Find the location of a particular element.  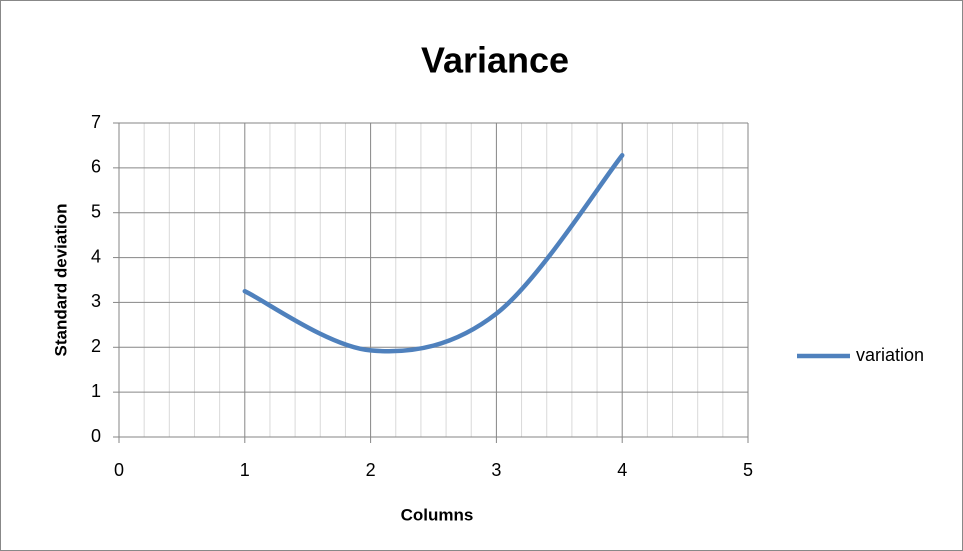

y-tick-label: 6 is located at coordinates (96, 167).